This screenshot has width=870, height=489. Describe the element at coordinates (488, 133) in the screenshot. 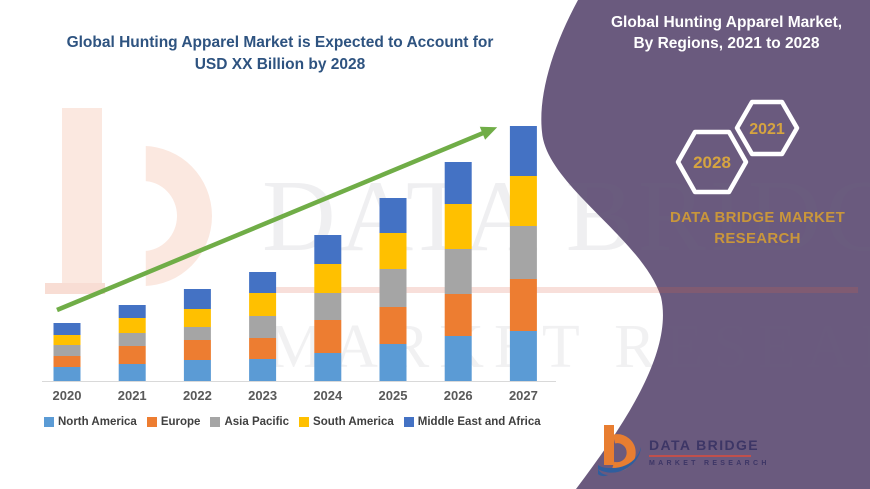

I see `trend-arrow-head` at that location.